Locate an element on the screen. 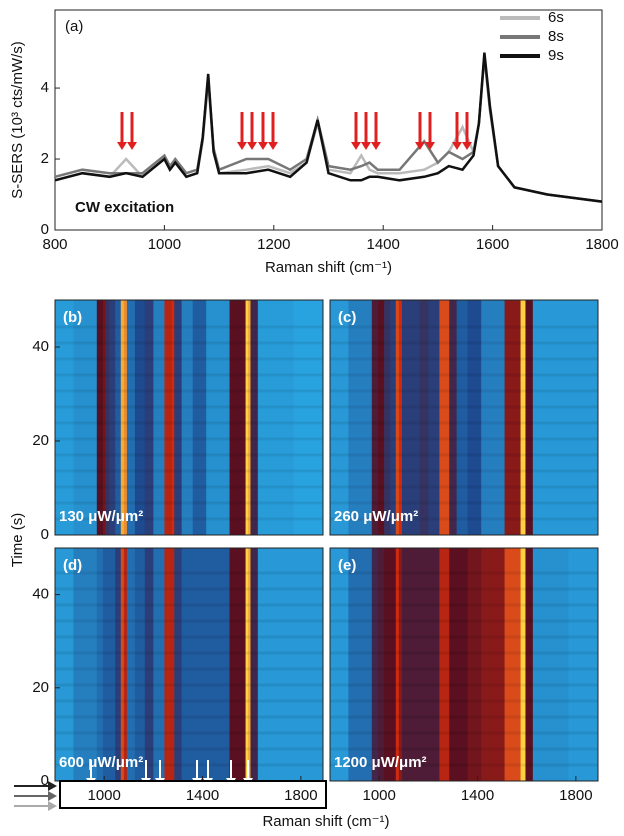 This screenshot has width=624, height=836. highlight-box is located at coordinates (193, 794).